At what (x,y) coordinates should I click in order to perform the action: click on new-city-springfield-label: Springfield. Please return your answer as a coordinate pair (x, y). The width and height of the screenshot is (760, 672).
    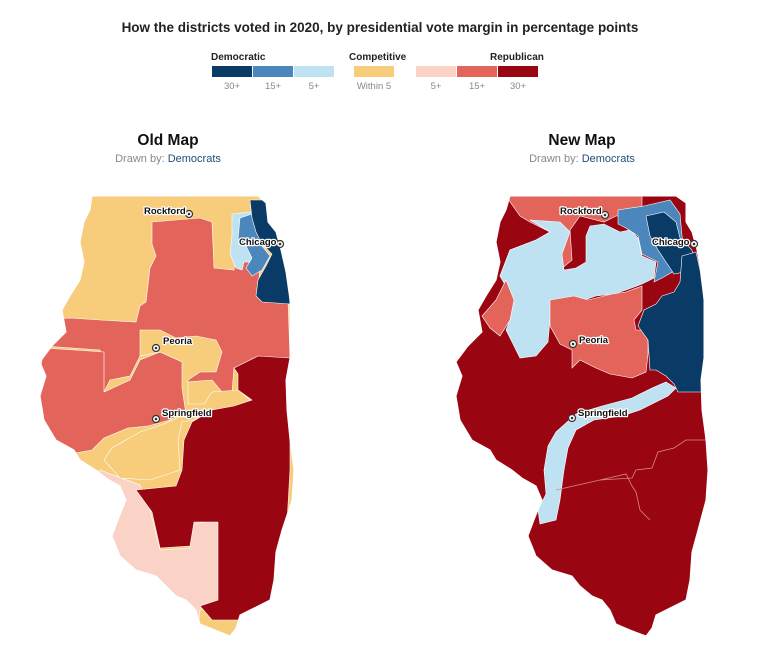
    Looking at the image, I should click on (603, 413).